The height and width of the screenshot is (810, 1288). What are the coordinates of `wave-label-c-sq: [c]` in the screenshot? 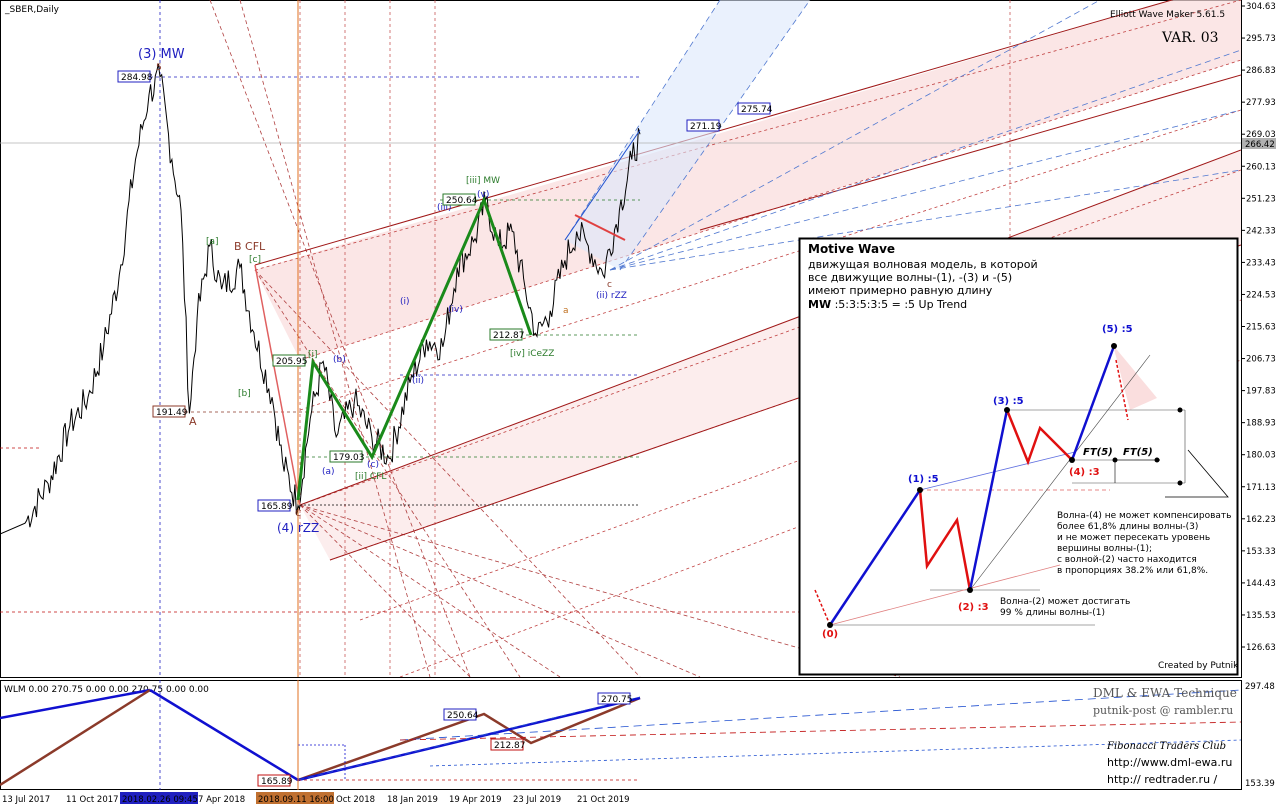 It's located at (255, 260).